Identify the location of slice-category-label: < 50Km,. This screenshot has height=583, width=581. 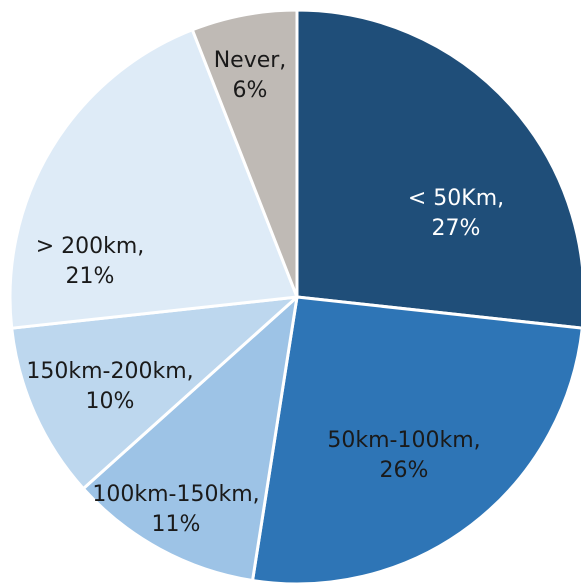
(456, 198).